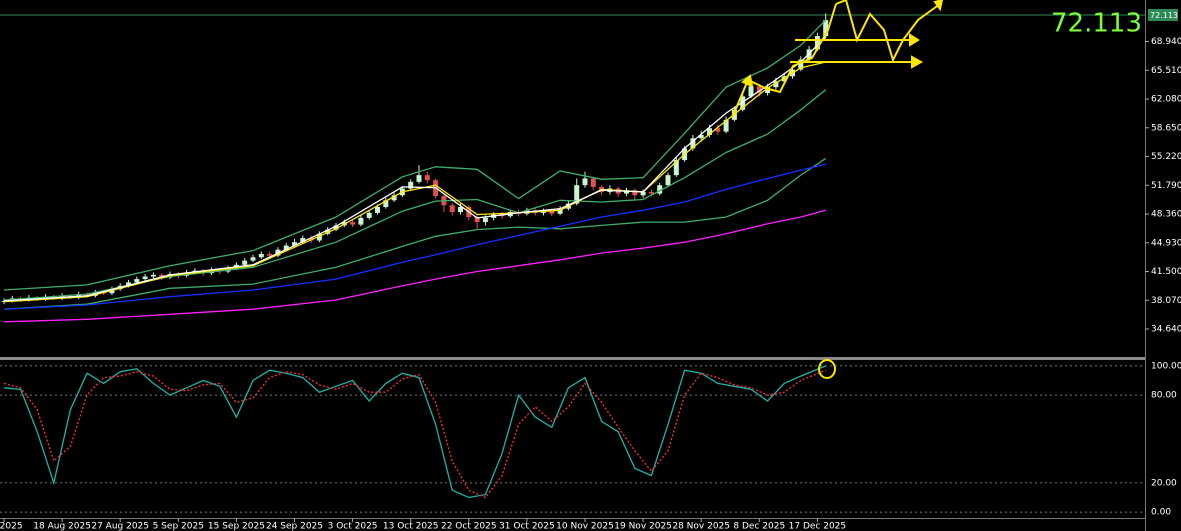 Image resolution: width=1181 pixels, height=531 pixels. I want to click on y-tick-label: 0.00, so click(1161, 513).